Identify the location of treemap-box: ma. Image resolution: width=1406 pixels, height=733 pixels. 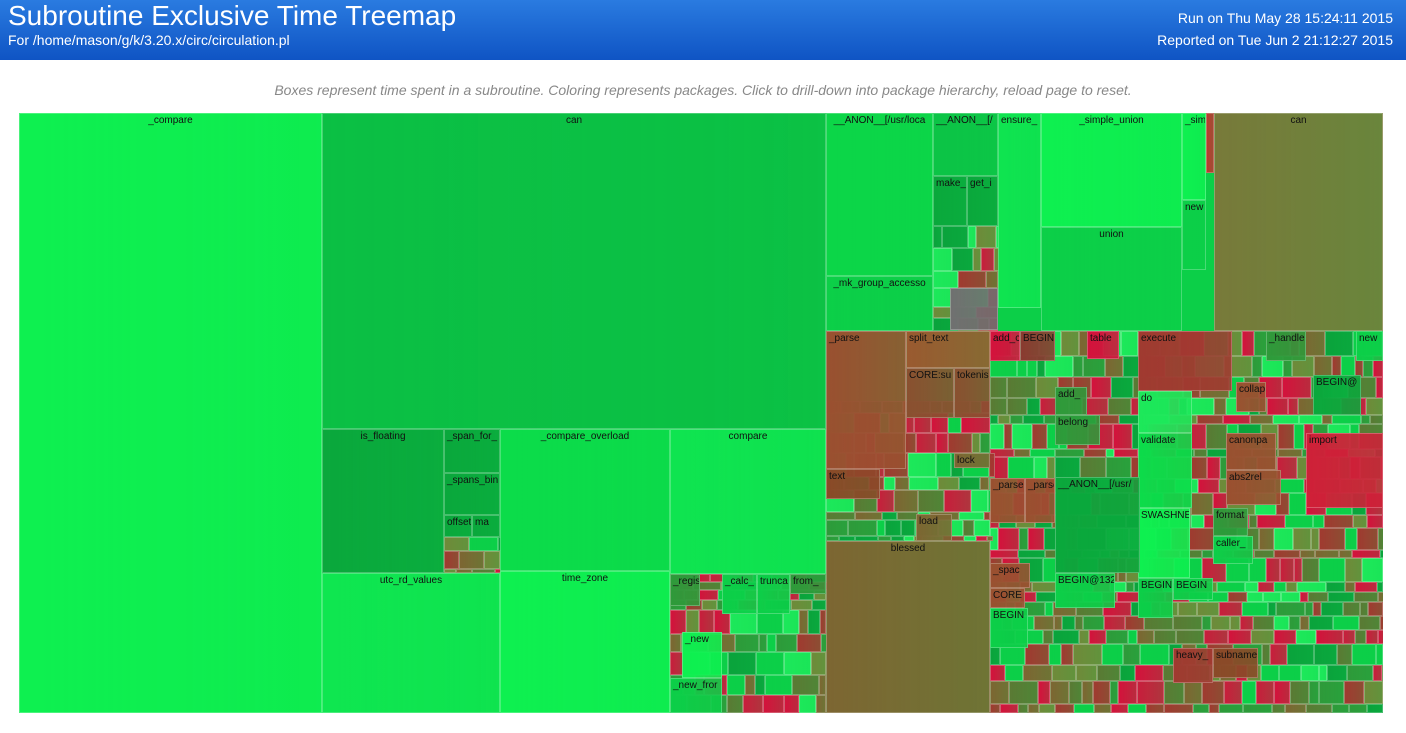
(486, 526).